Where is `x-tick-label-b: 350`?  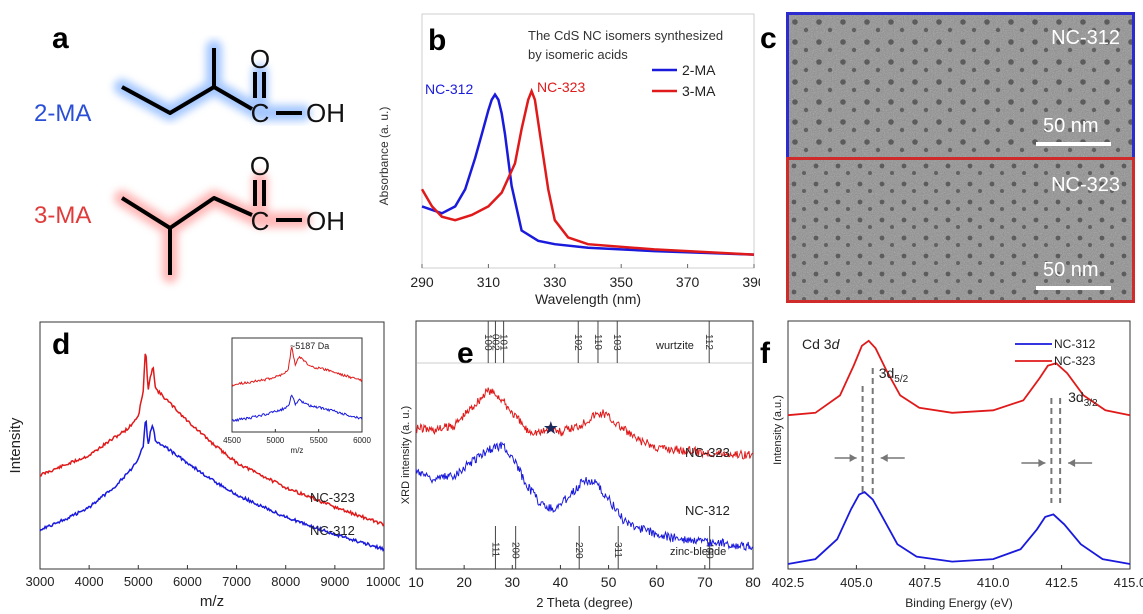 x-tick-label-b: 350 is located at coordinates (622, 282).